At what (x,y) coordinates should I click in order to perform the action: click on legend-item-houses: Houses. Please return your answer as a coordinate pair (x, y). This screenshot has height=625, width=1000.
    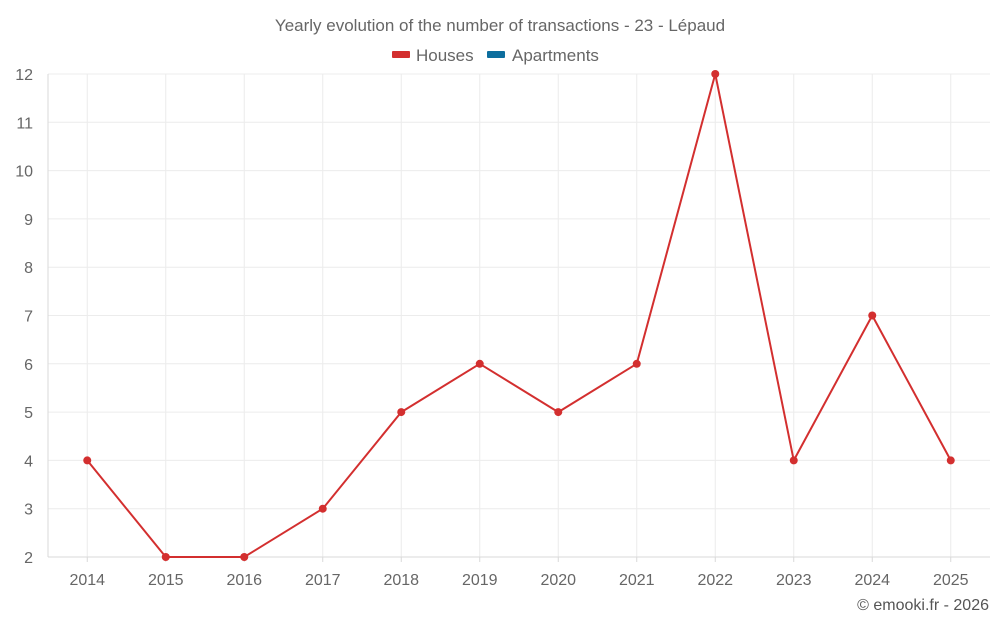
    Looking at the image, I should click on (433, 55).